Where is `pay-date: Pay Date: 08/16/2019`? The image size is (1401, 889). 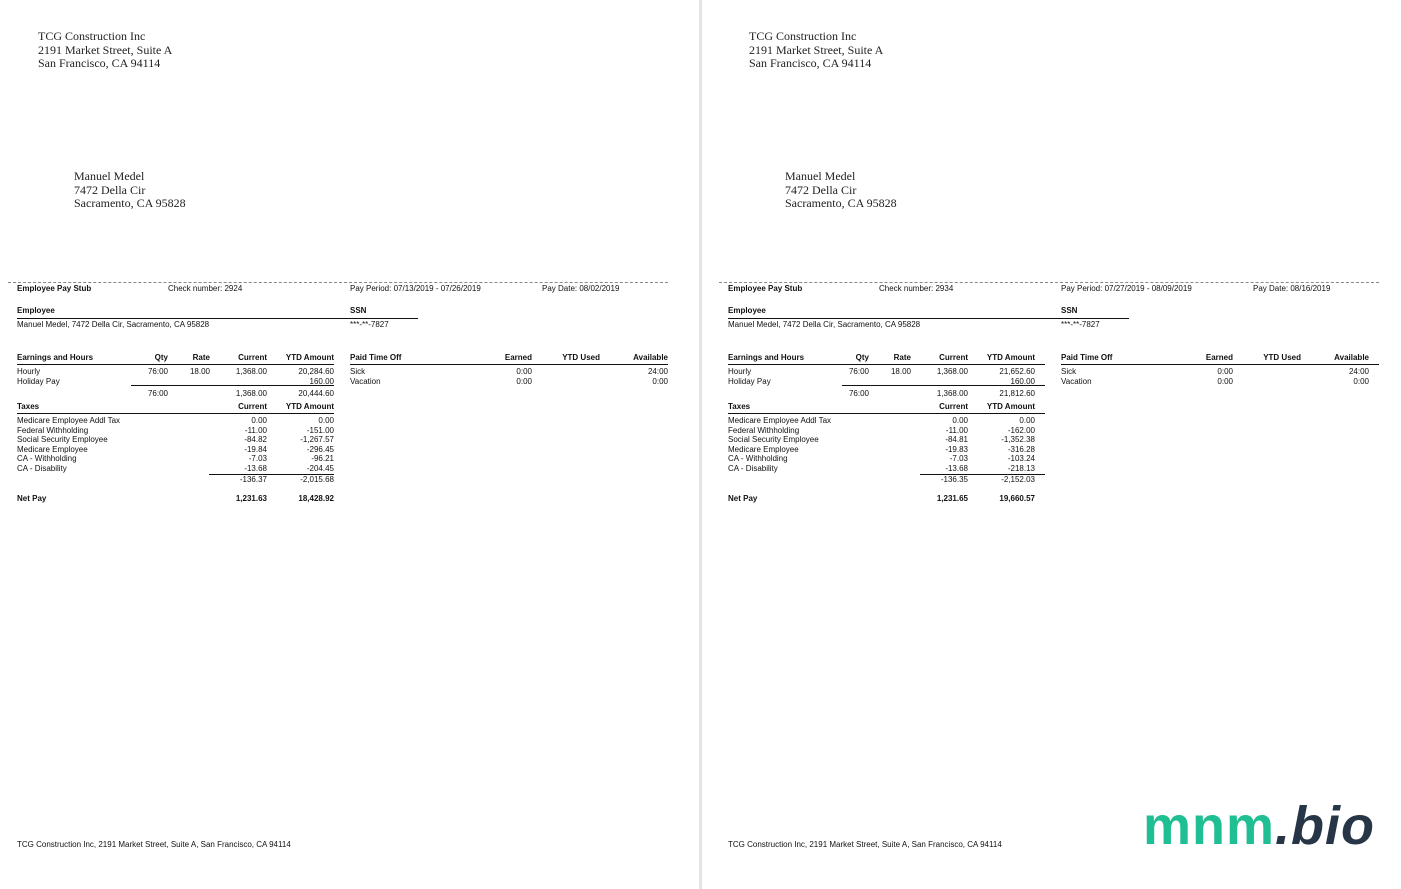 pay-date: Pay Date: 08/16/2019 is located at coordinates (1292, 288).